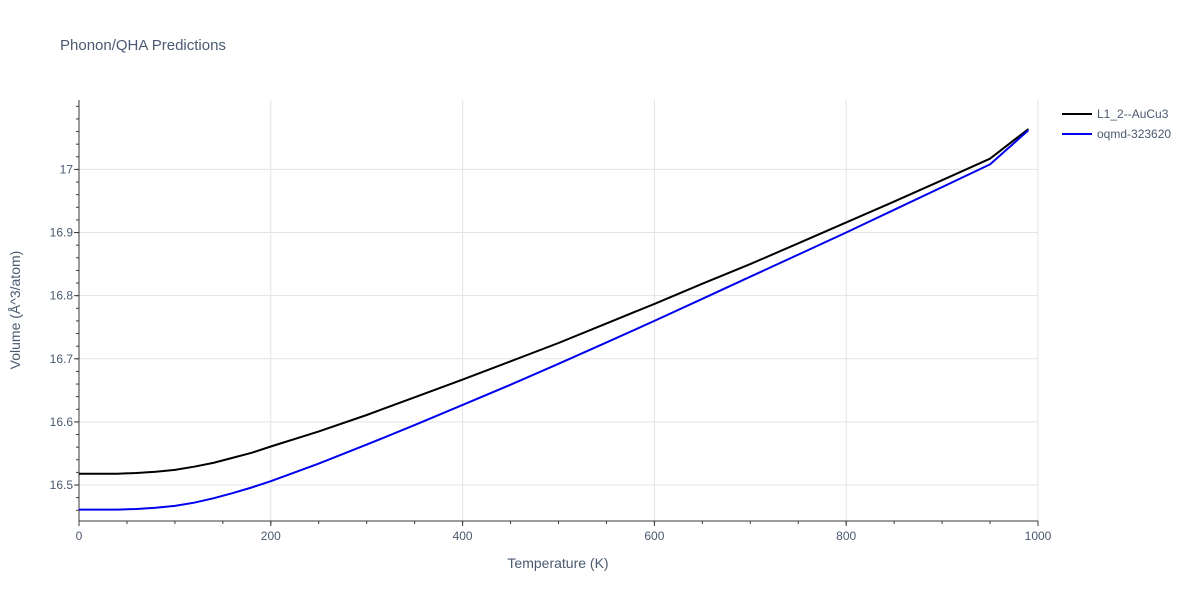  What do you see at coordinates (1116, 124) in the screenshot?
I see `legend: L1_2--AuCu3 oqmd-323620` at bounding box center [1116, 124].